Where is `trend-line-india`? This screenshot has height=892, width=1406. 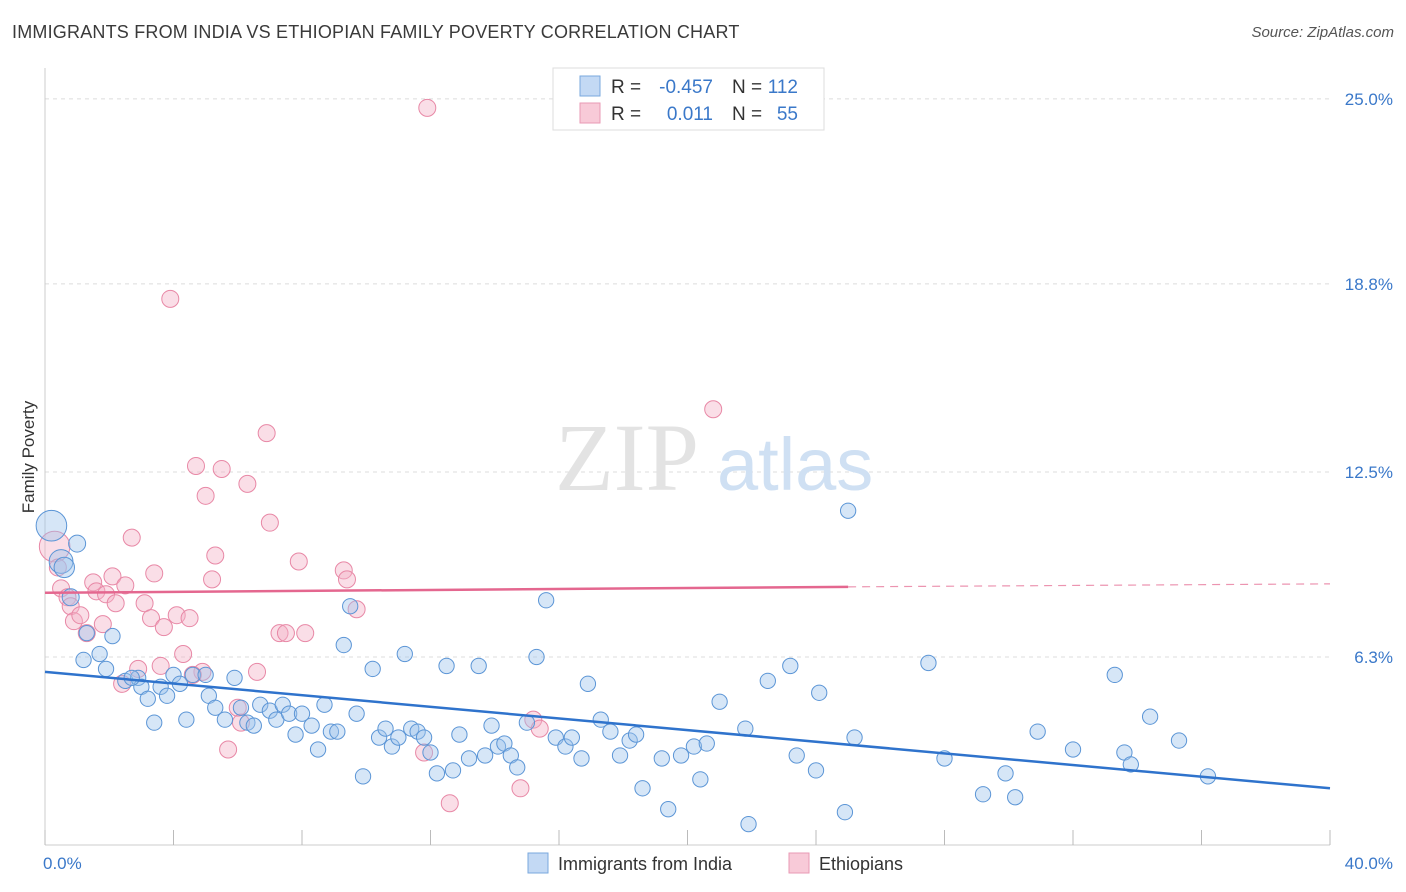 trend-line-india is located at coordinates (687, 730).